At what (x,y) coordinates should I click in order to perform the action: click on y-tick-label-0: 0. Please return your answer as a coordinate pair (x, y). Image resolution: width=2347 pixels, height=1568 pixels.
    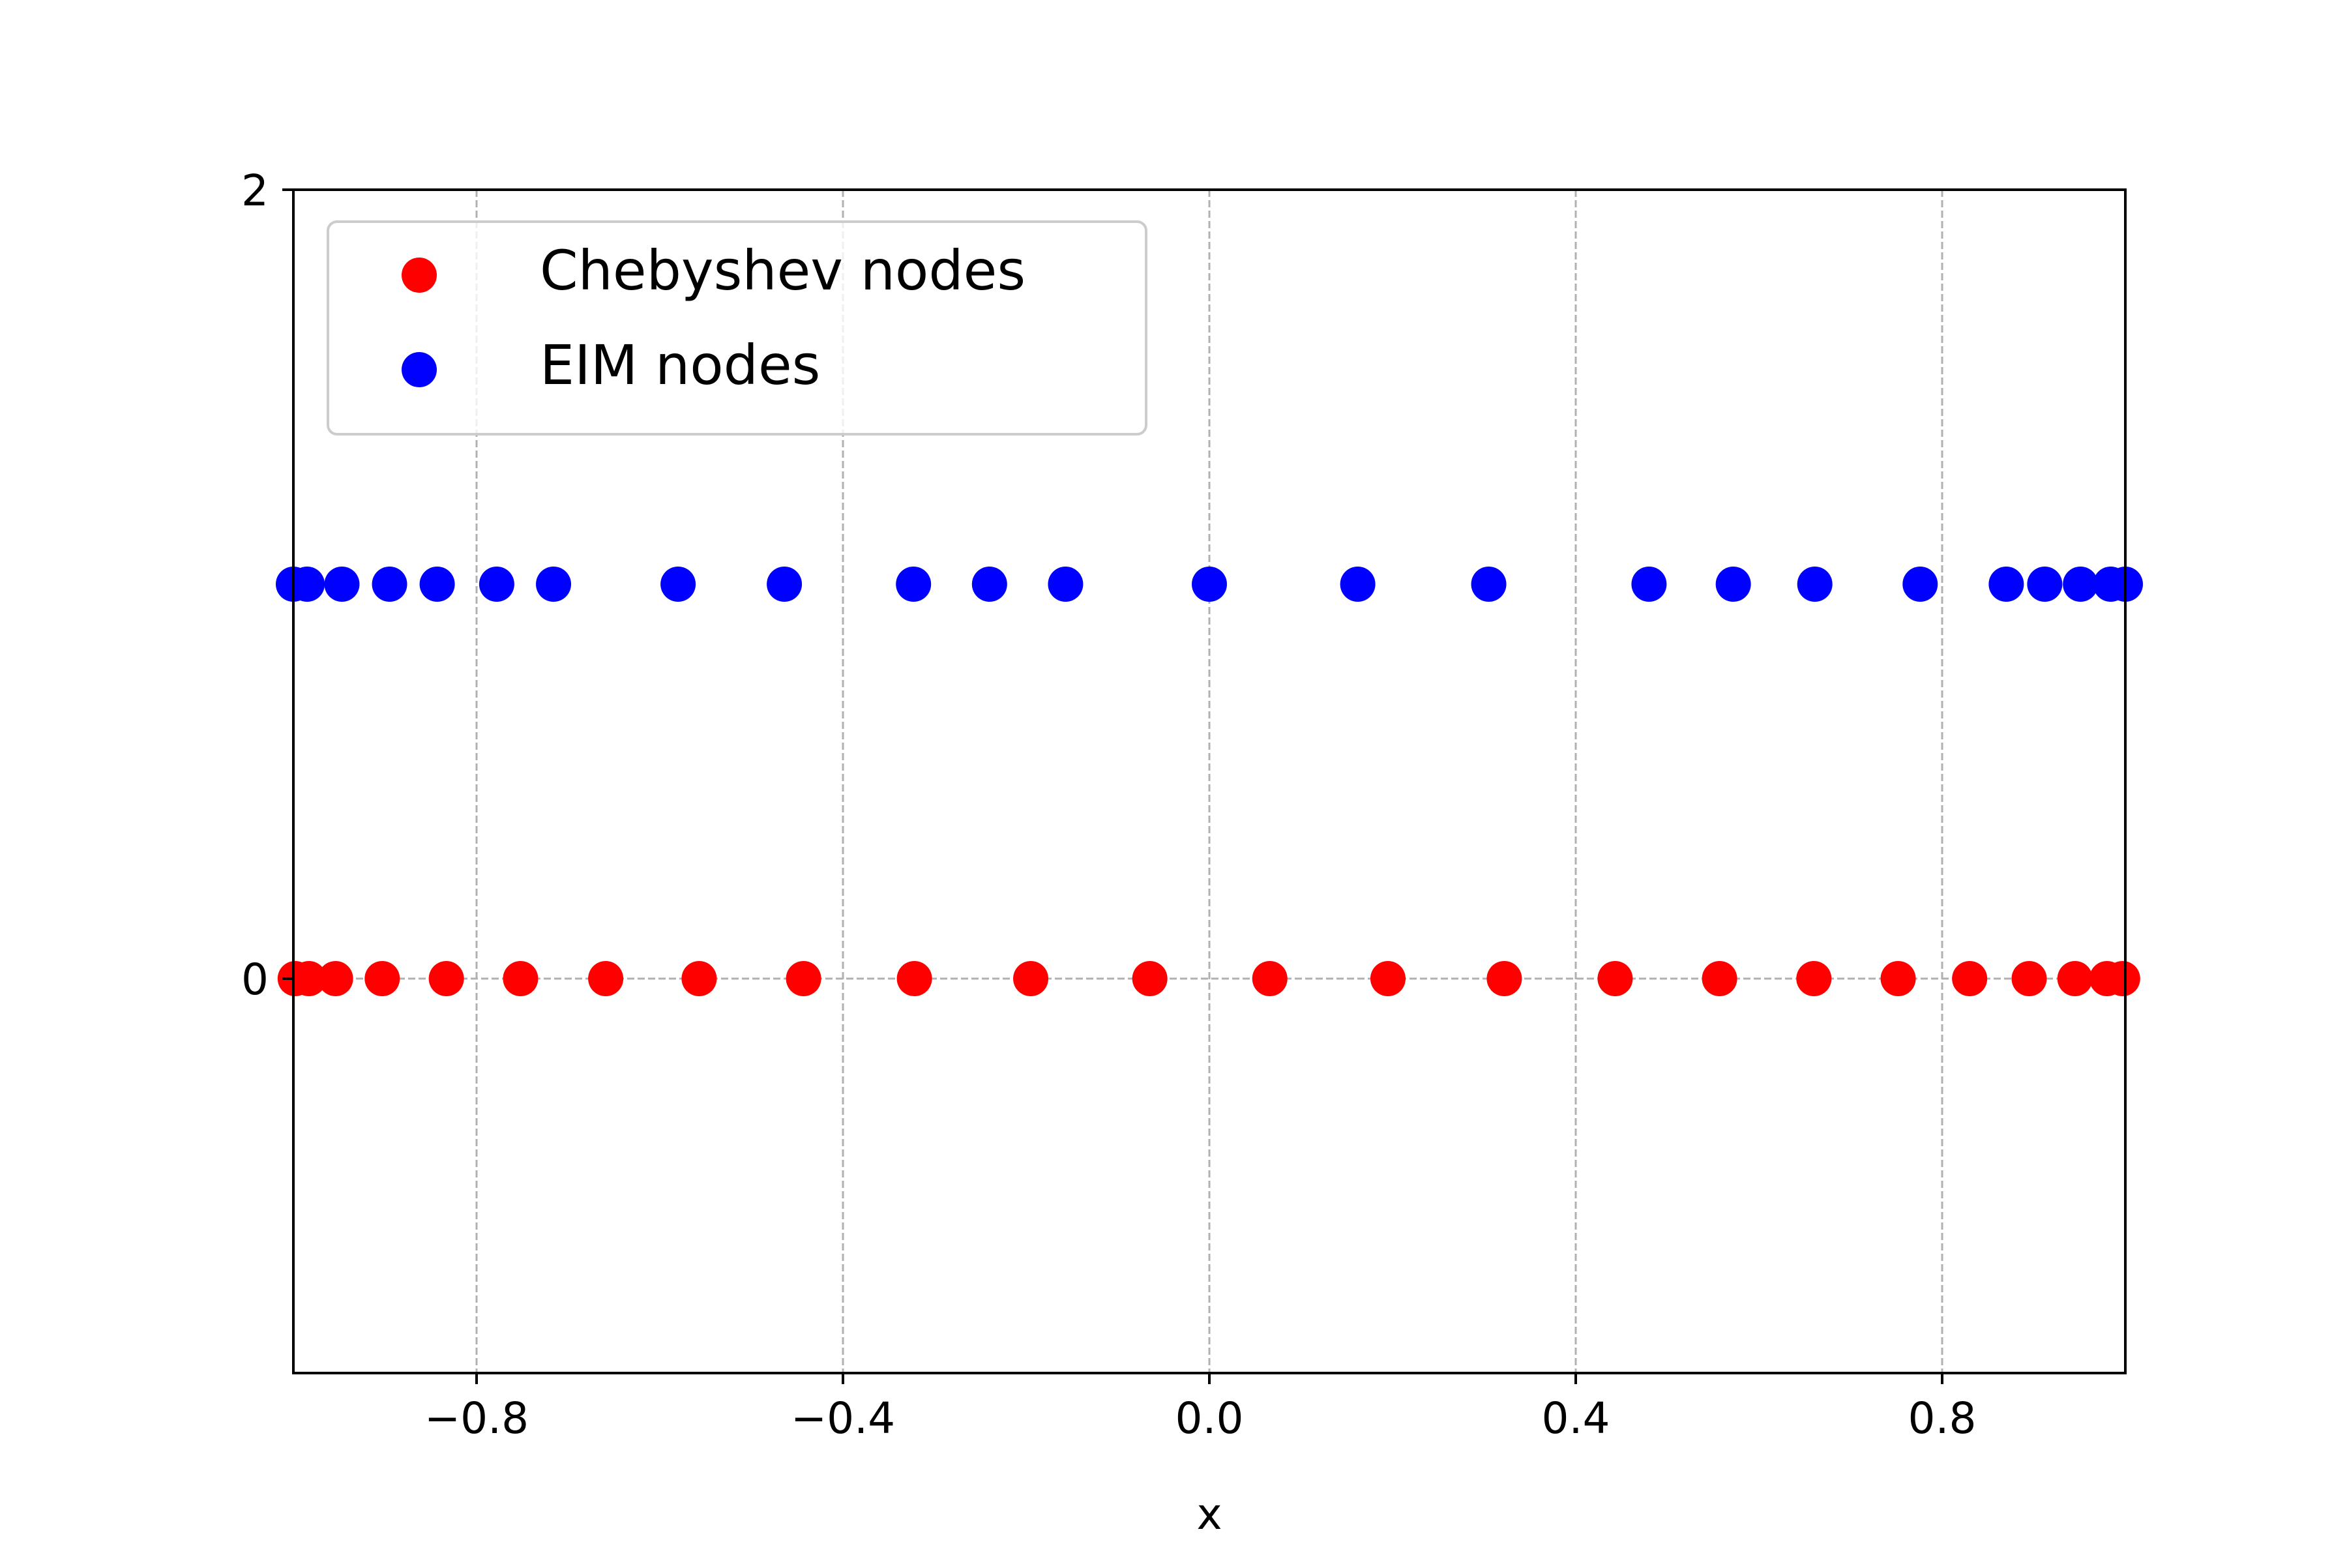
    Looking at the image, I should click on (255, 979).